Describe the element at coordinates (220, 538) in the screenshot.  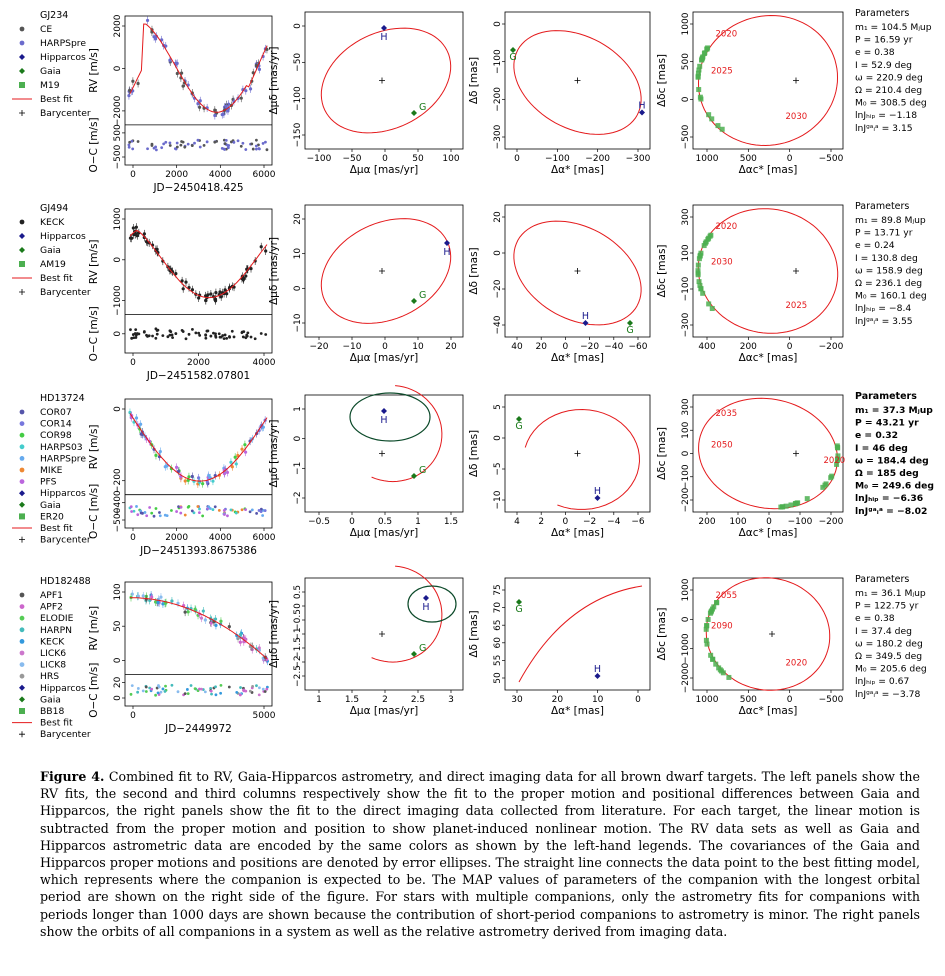
I see `rv-x-tick-label: 4000` at that location.